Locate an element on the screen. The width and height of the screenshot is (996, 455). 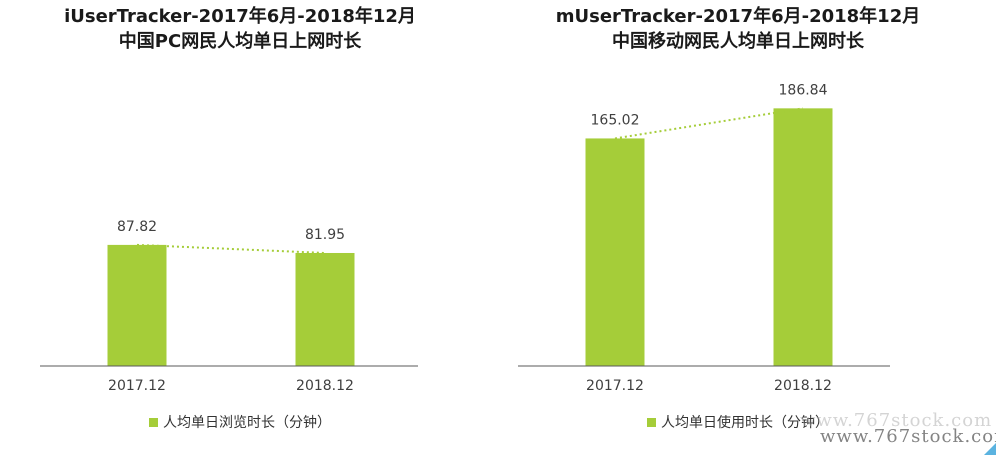
chart-title-line2: 中国PC网民人均单日上网时长 is located at coordinates (240, 41).